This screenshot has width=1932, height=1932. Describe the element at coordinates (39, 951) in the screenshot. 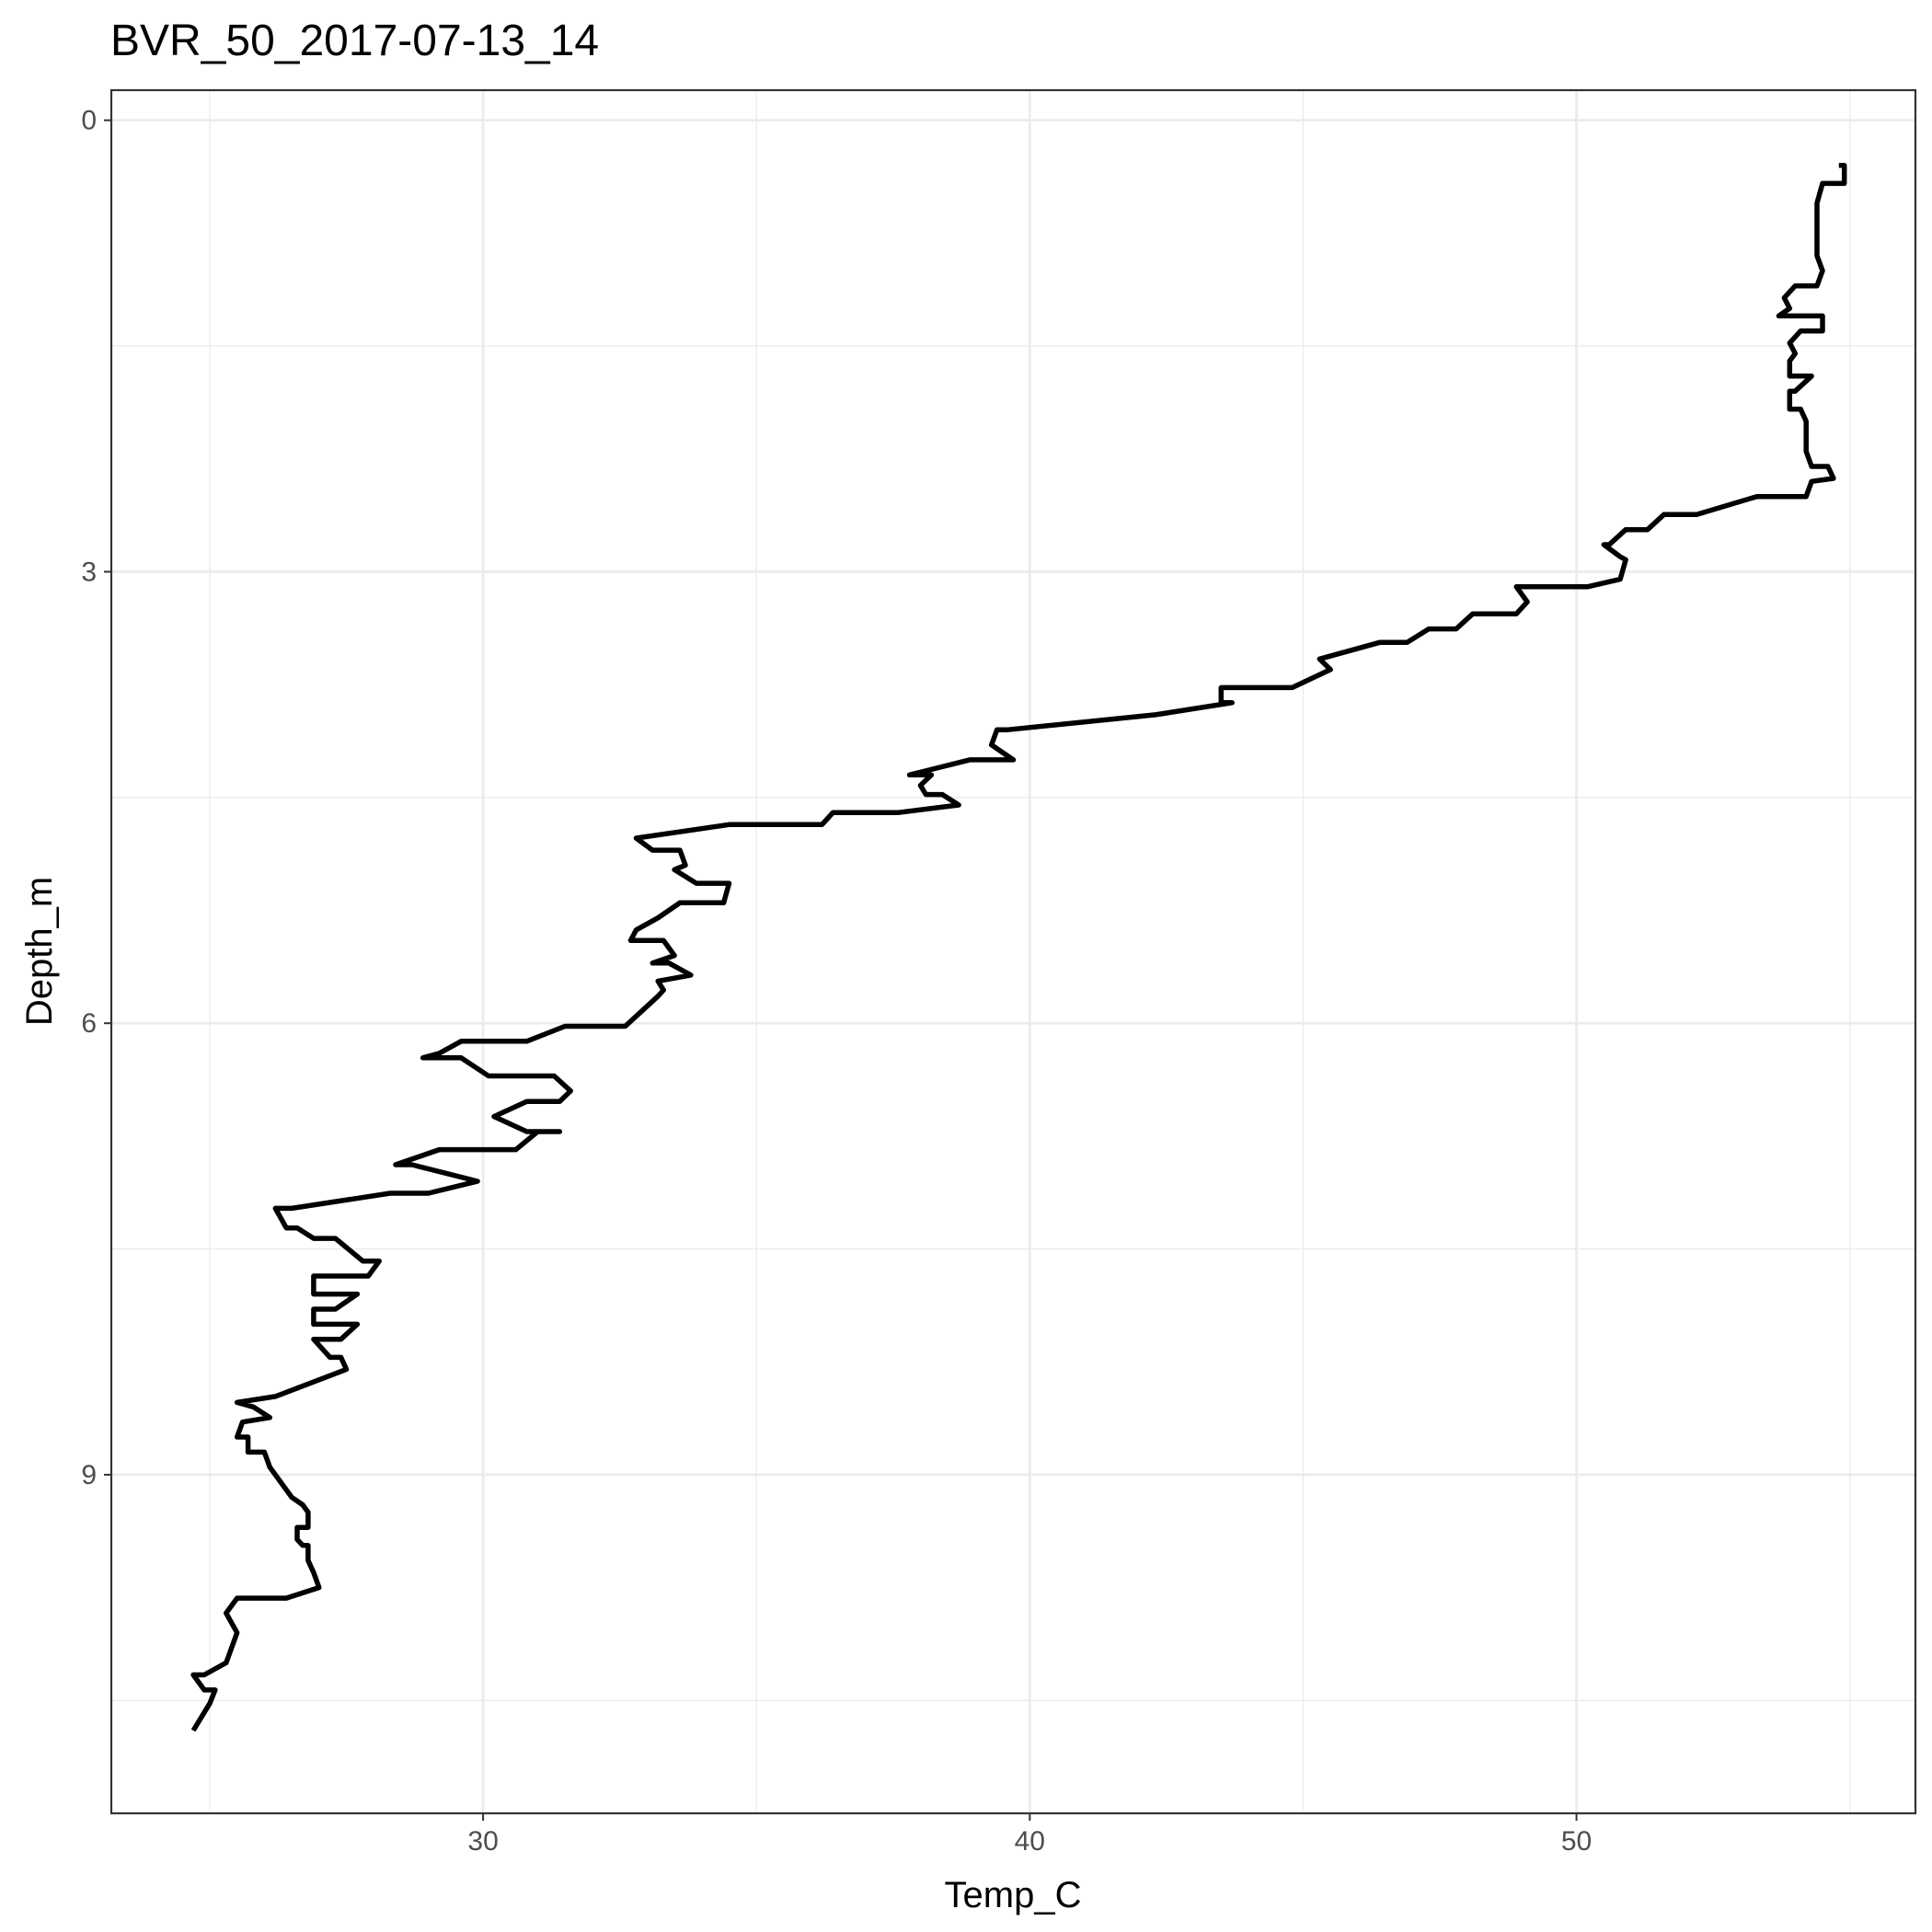

I see `y-axis-label: Depth_m` at that location.